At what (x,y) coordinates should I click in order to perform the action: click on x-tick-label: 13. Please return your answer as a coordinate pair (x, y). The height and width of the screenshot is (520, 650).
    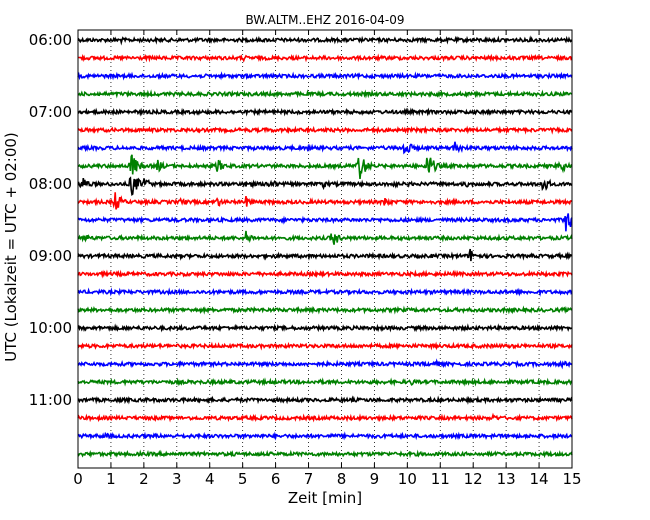
    Looking at the image, I should click on (506, 479).